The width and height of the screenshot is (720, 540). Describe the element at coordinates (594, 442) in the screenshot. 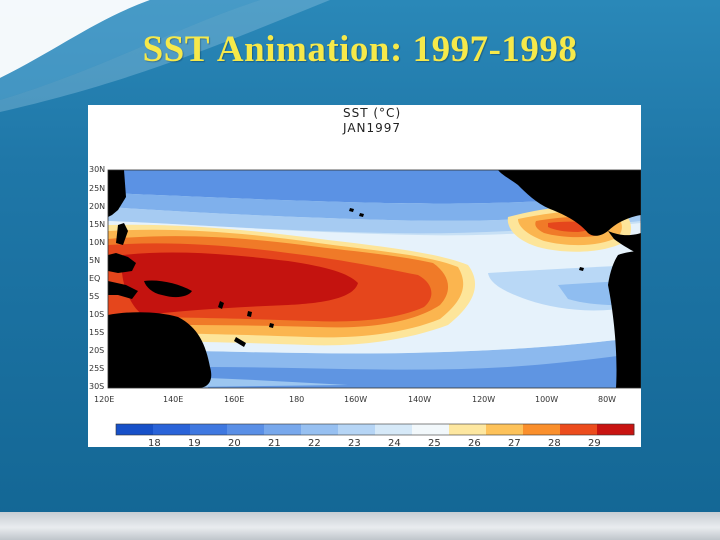

I see `colorbar-tick-label: 29` at that location.